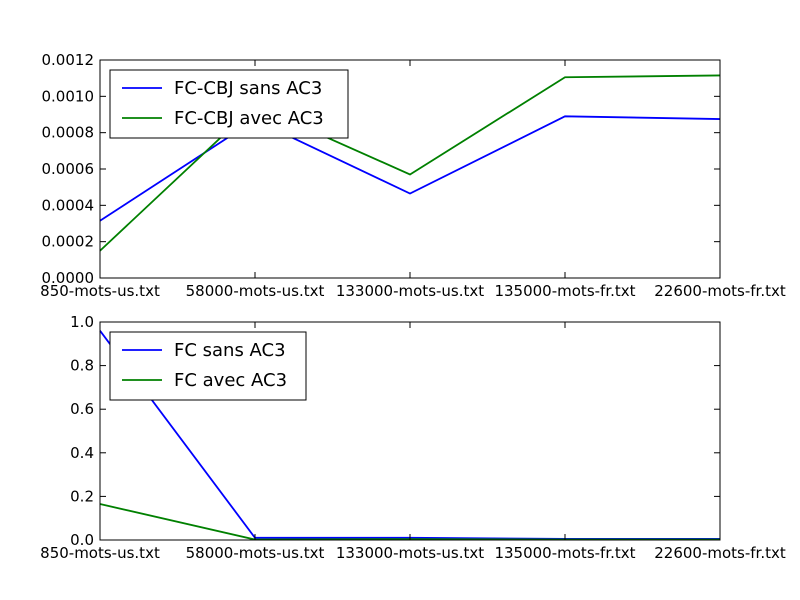 This screenshot has width=800, height=600. Describe the element at coordinates (82, 496) in the screenshot. I see `chart2-ytick-label: 0.2` at that location.